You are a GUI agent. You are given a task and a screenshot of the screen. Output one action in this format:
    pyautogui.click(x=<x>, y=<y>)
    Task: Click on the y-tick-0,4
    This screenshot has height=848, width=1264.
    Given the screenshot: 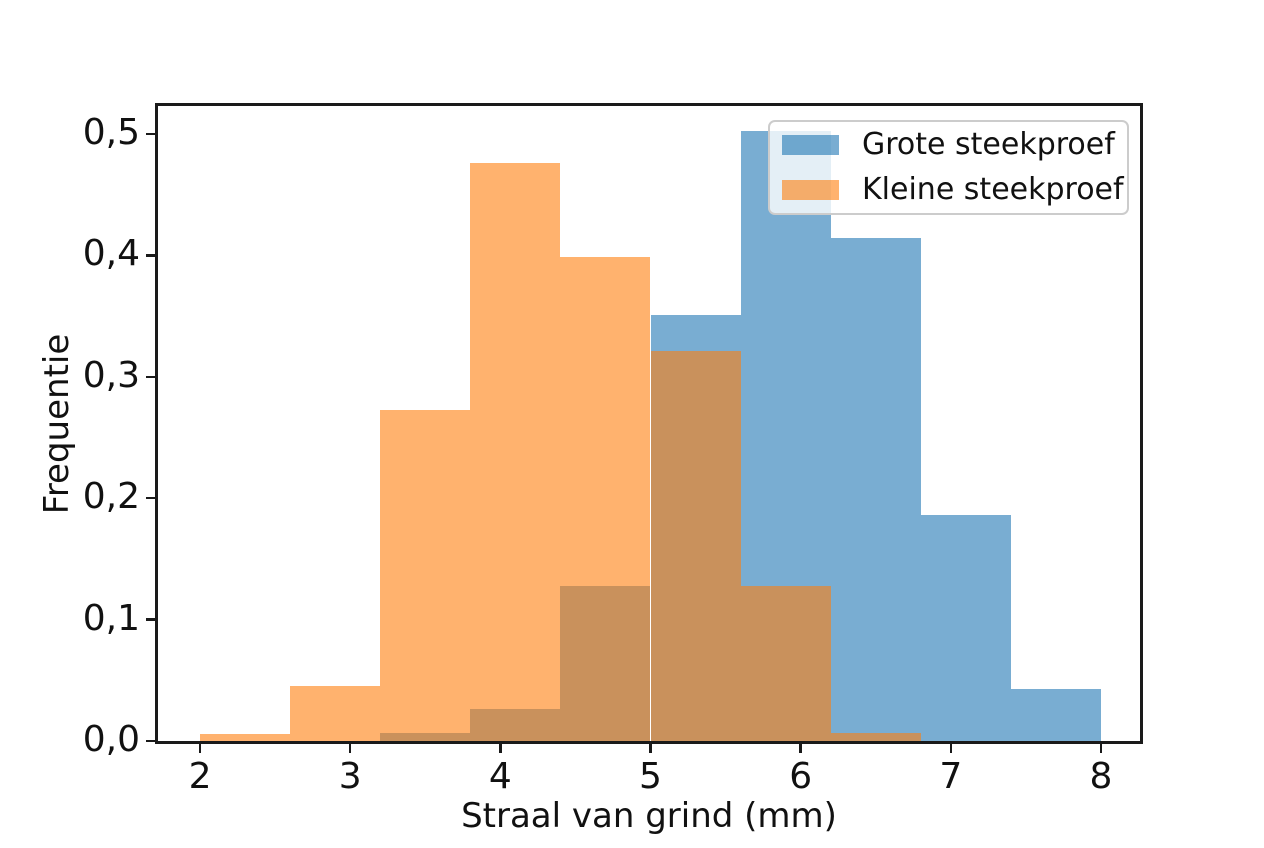 What is the action you would take?
    pyautogui.click(x=150, y=255)
    